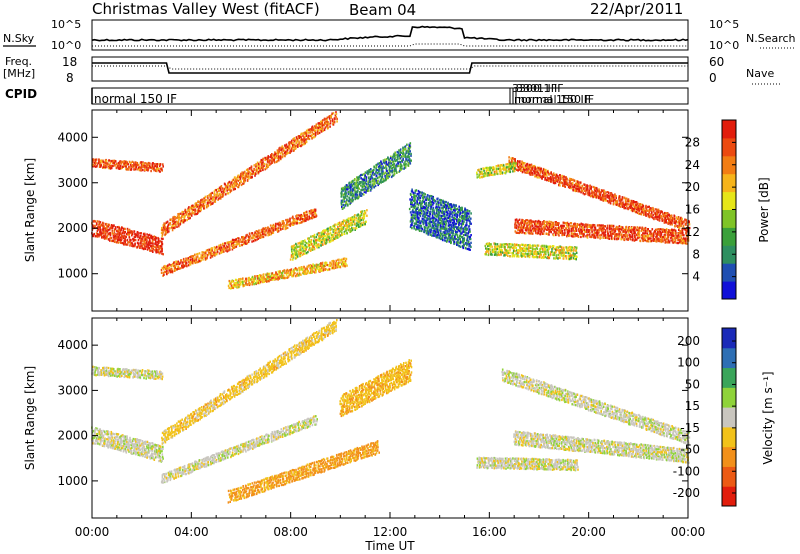 This screenshot has height=554, width=800. What do you see at coordinates (399, 35) in the screenshot?
I see `nsky-panel: N.Sky 10^5 10^0 10^5 10^0 N.Search` at bounding box center [399, 35].